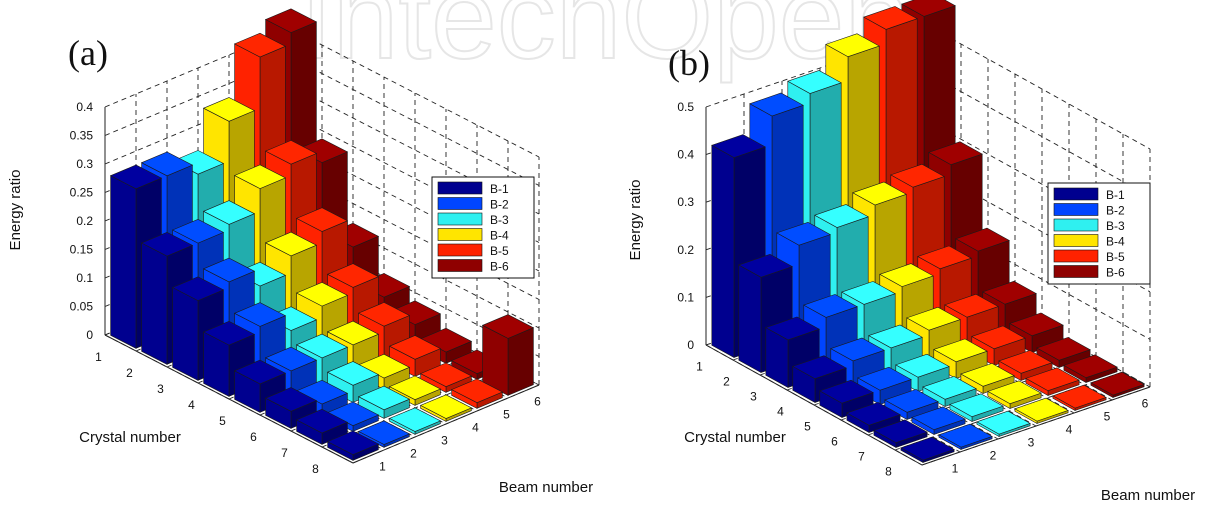  I want to click on z-tick-label: 0.05, so click(82, 307).